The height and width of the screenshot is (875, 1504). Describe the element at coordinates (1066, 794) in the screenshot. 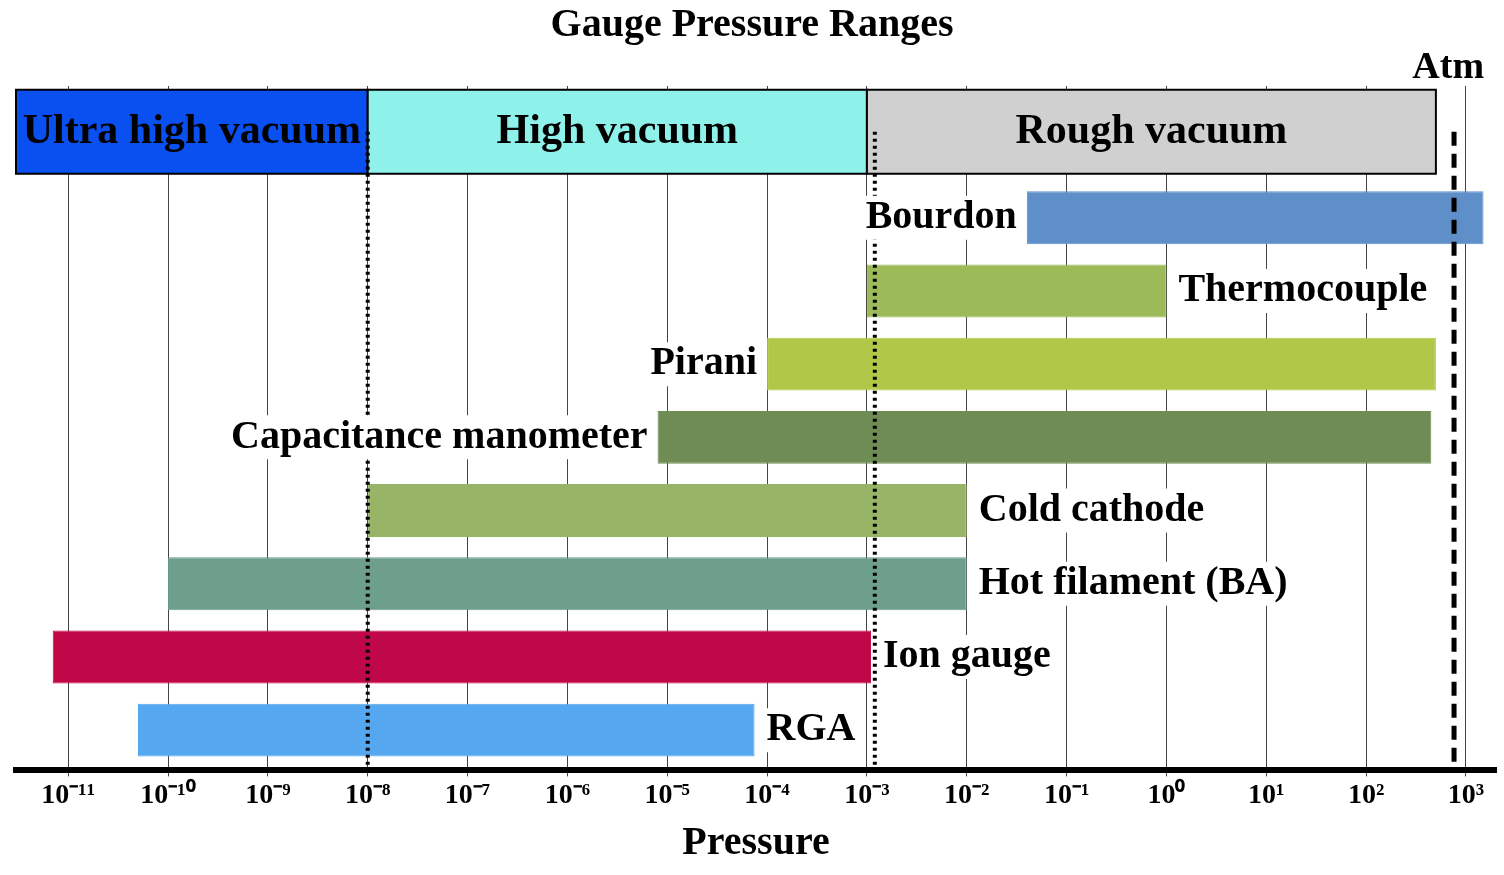

I see `x-tick-label: 10⁻¹` at that location.